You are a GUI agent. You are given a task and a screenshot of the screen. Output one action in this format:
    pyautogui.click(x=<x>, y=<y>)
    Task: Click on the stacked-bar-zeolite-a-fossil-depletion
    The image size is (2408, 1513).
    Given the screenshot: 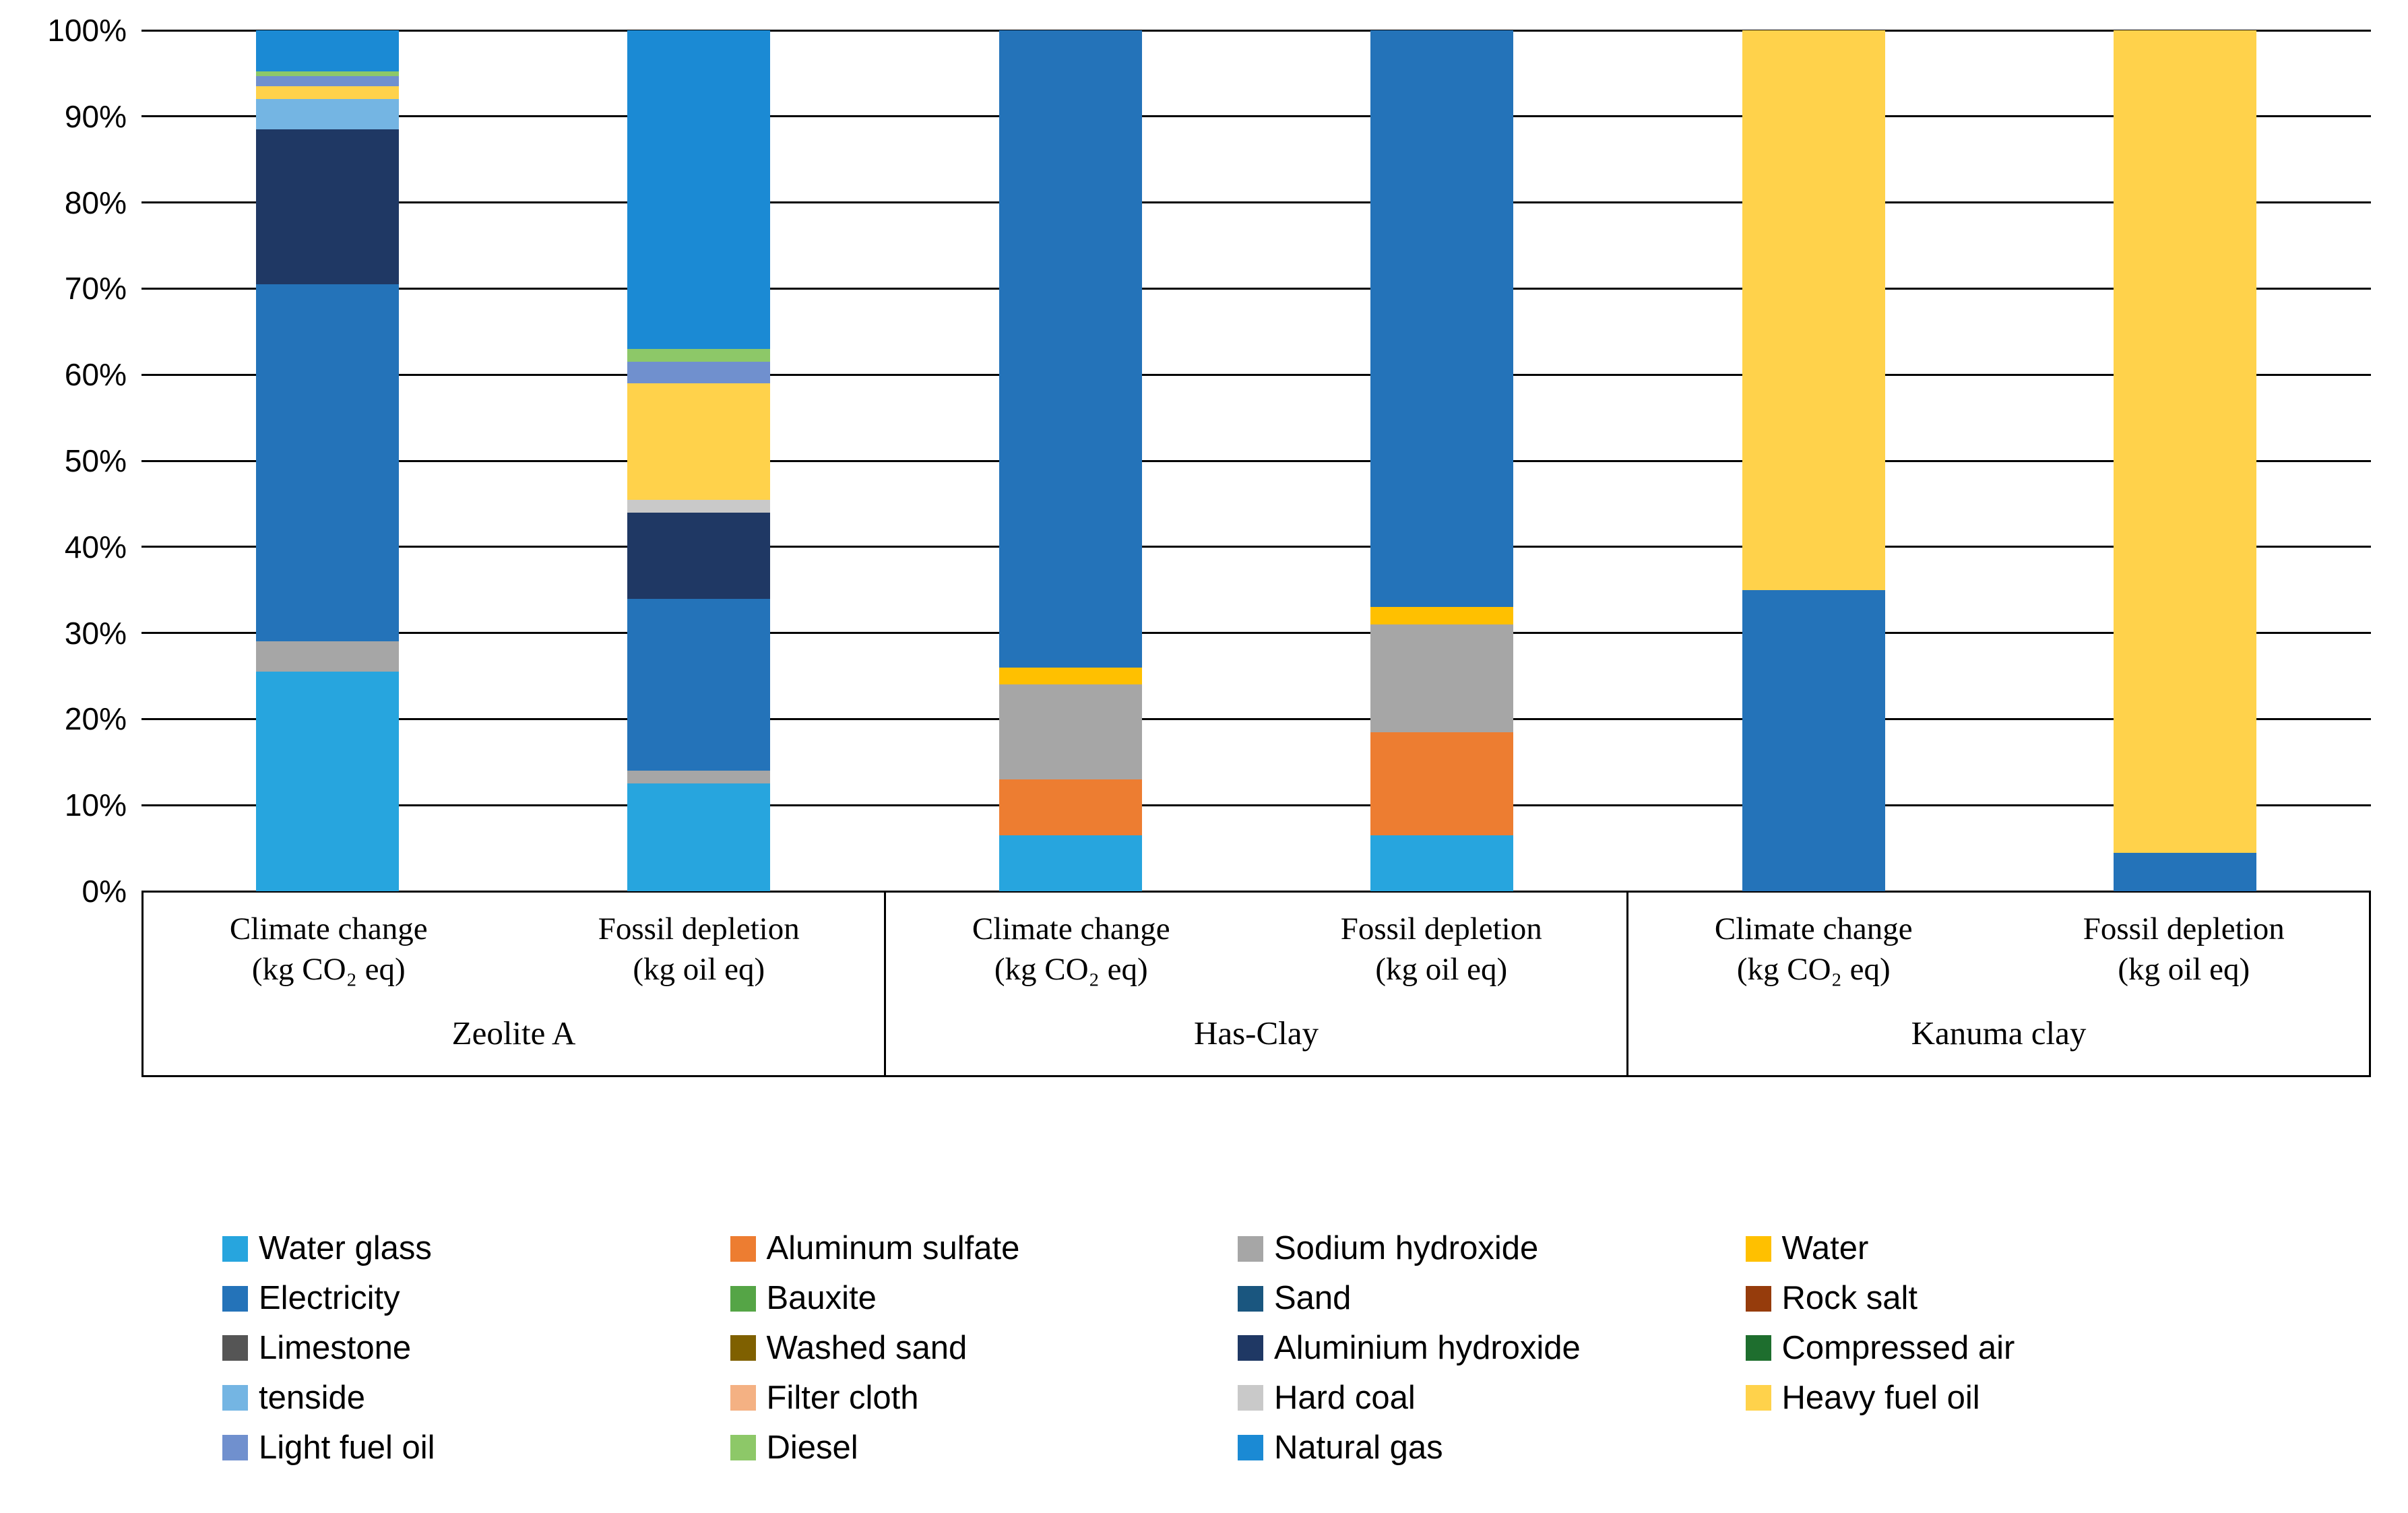 What is the action you would take?
    pyautogui.click(x=699, y=460)
    